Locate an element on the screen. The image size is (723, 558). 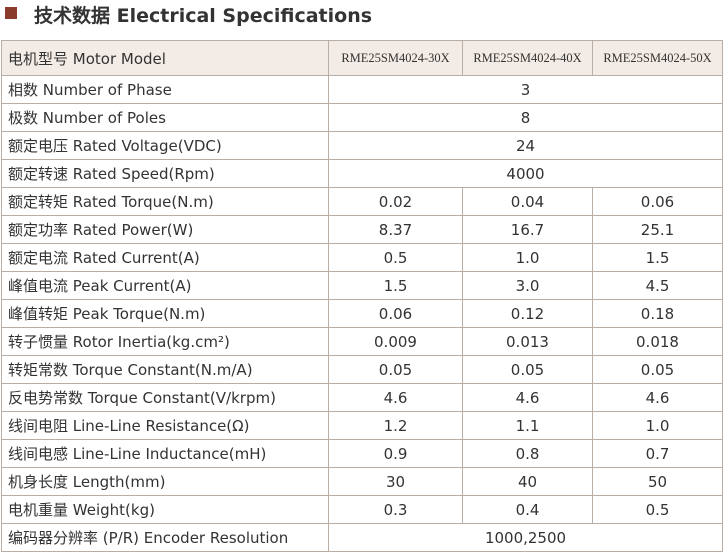
spec-value: 0.013 is located at coordinates (527, 341).